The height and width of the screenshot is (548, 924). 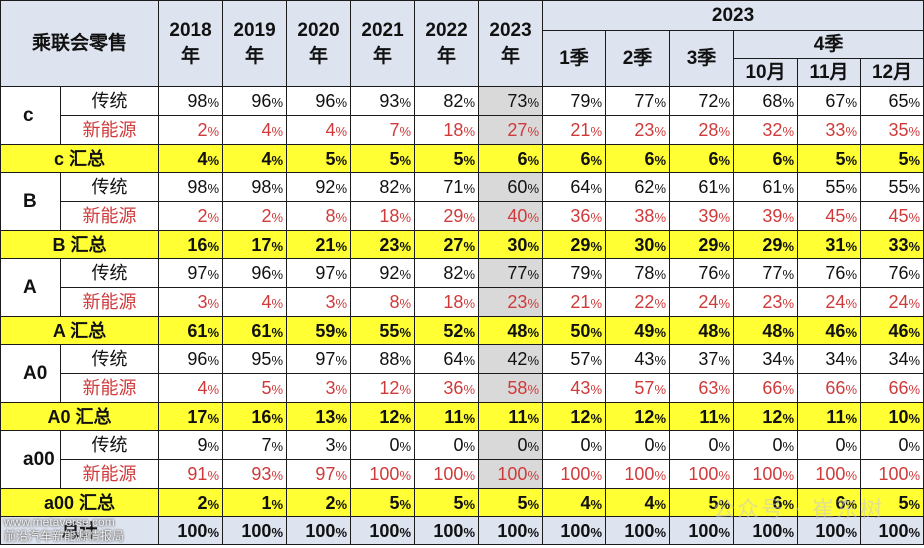 I want to click on traditional-row: A 传统 97% 96% 97% 92% 82% 77% 79% 78% 76% 77% 76% 76%, so click(x=462, y=287).